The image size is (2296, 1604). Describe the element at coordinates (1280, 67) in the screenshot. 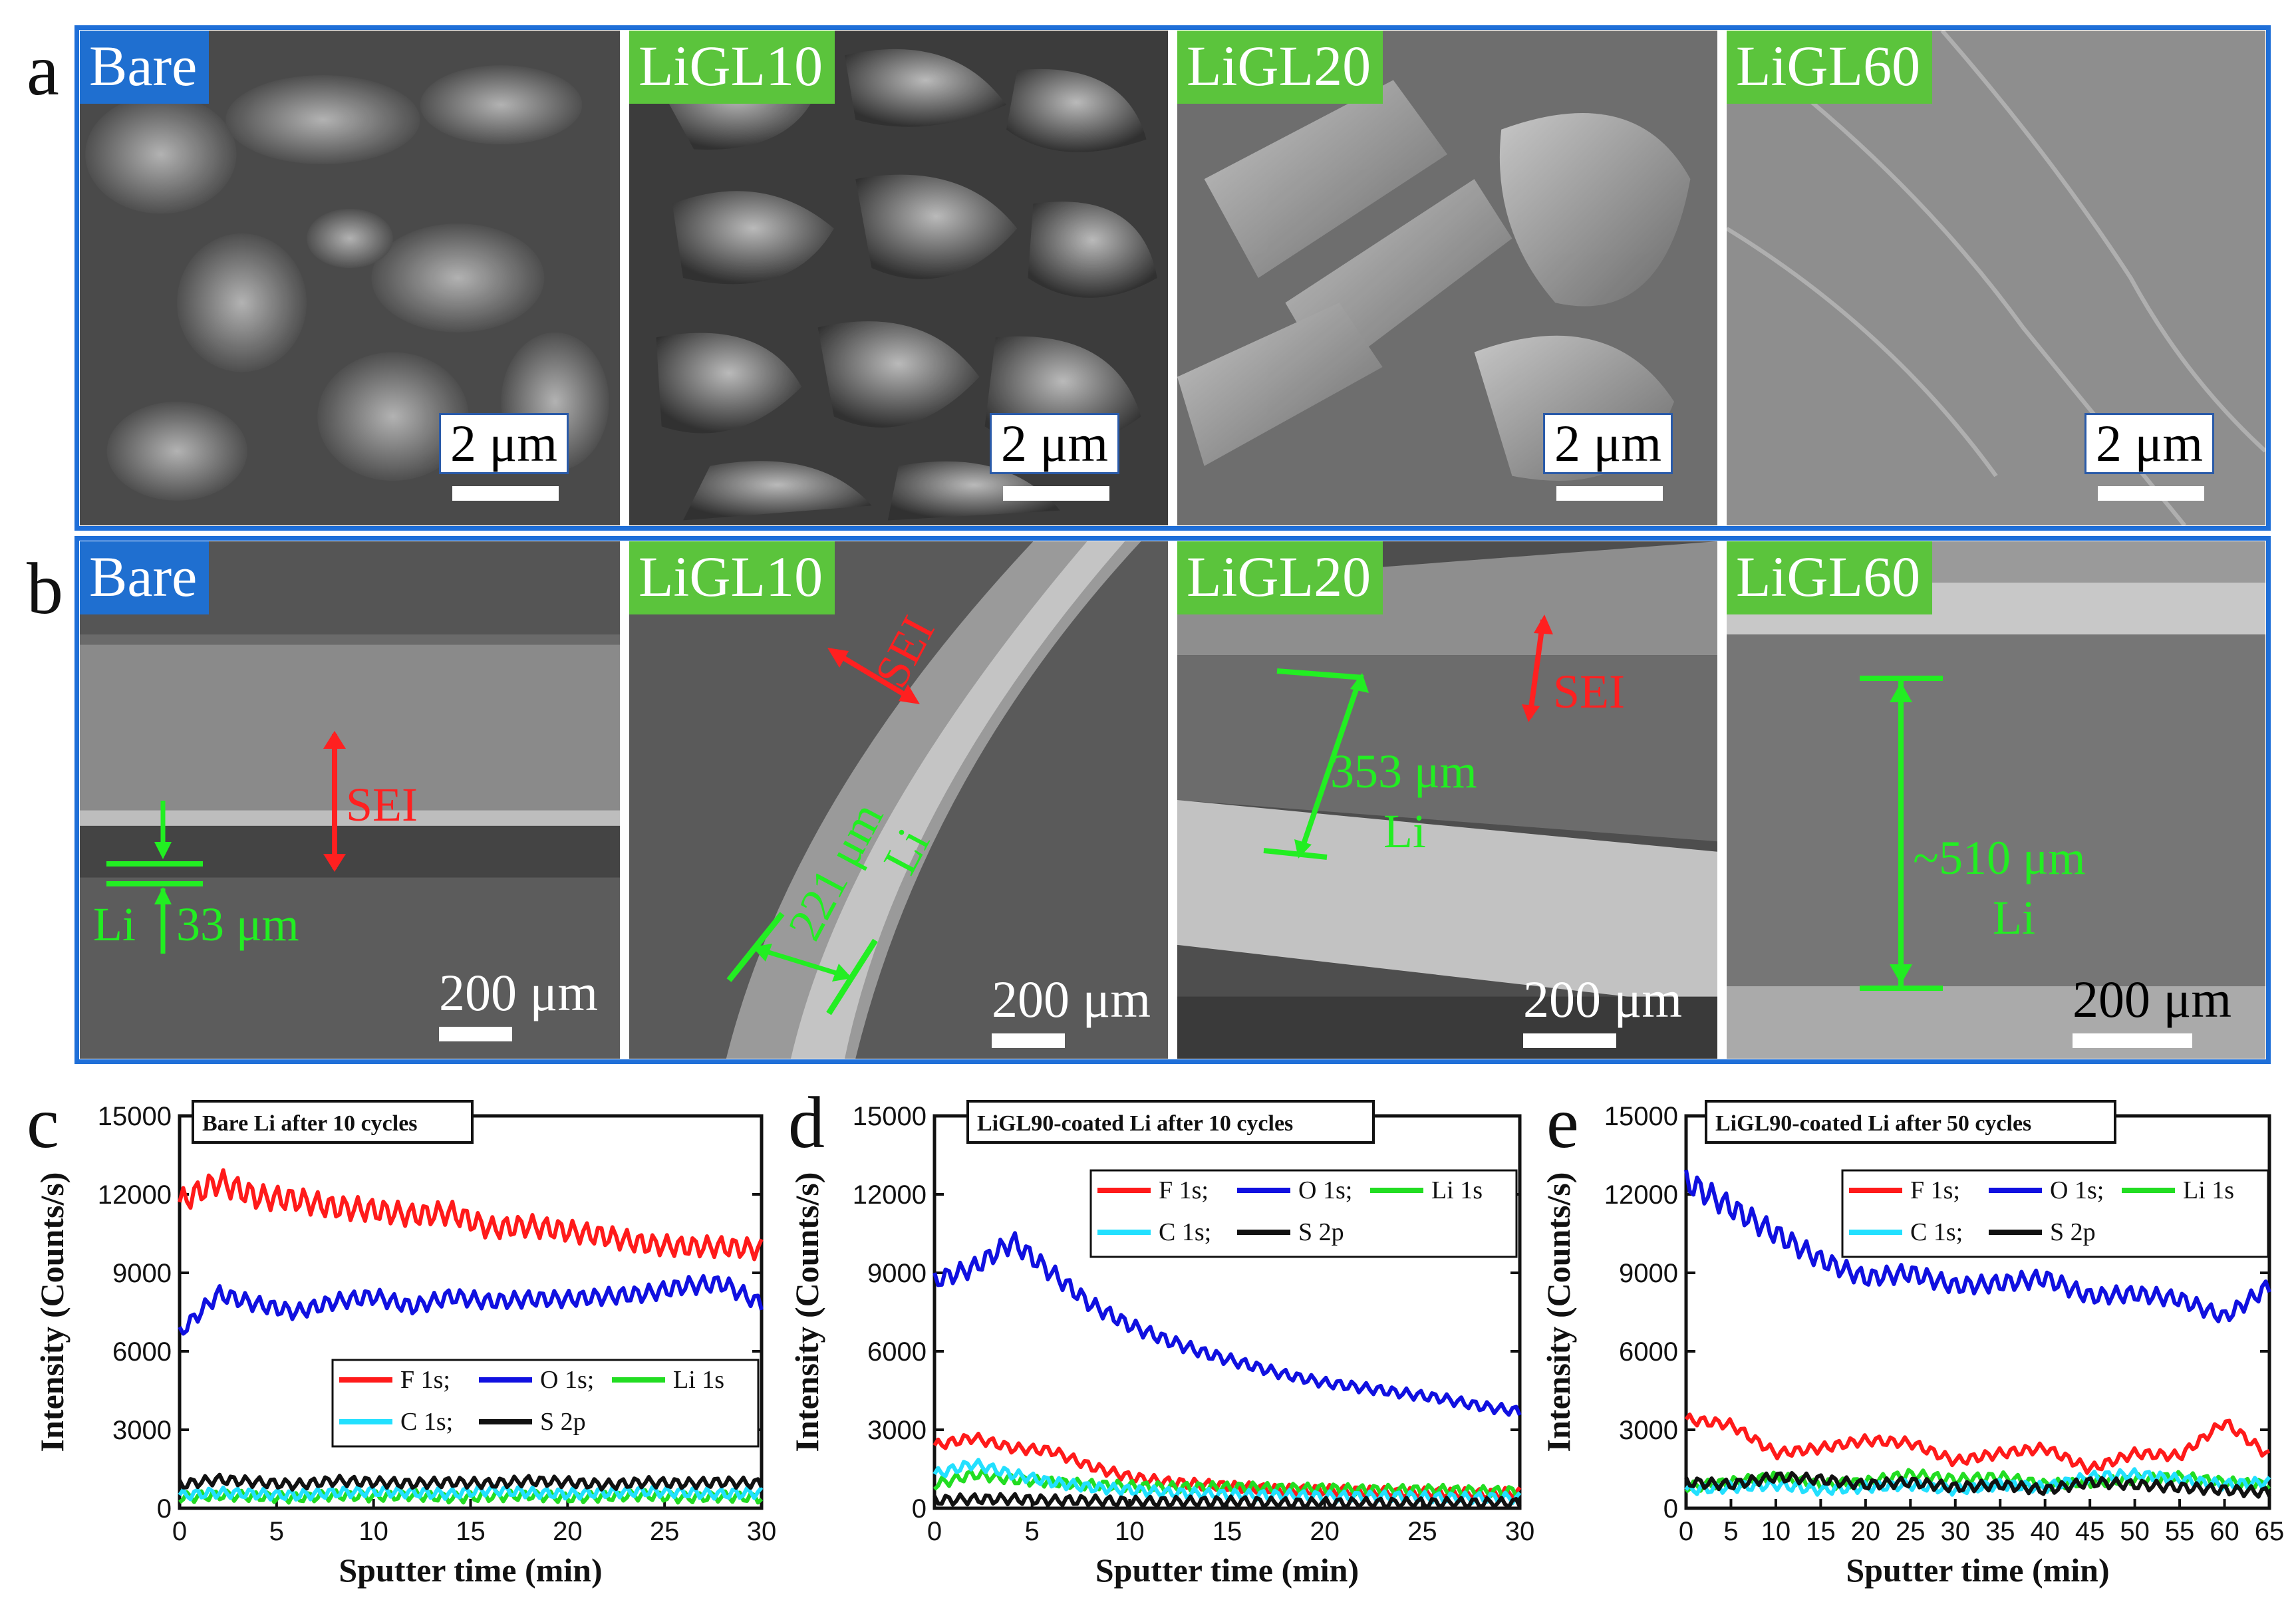

I see `sem-tag-ligl20: LiGL20` at that location.